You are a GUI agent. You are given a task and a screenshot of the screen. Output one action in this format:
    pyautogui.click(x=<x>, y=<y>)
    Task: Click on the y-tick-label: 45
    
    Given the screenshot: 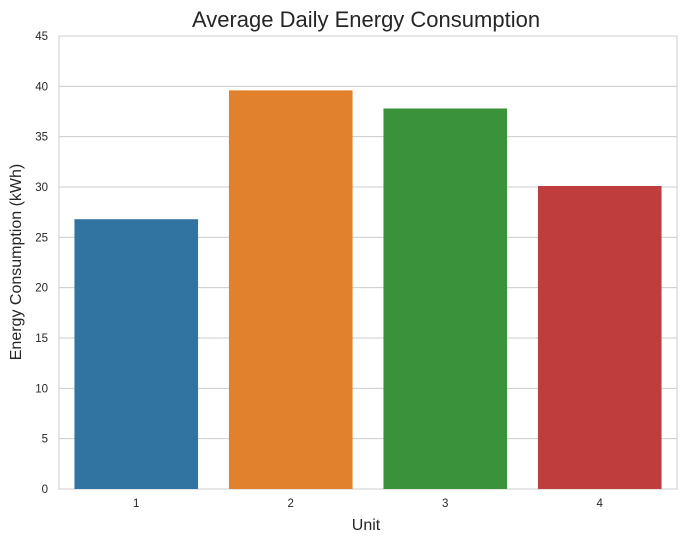 What is the action you would take?
    pyautogui.click(x=41, y=37)
    